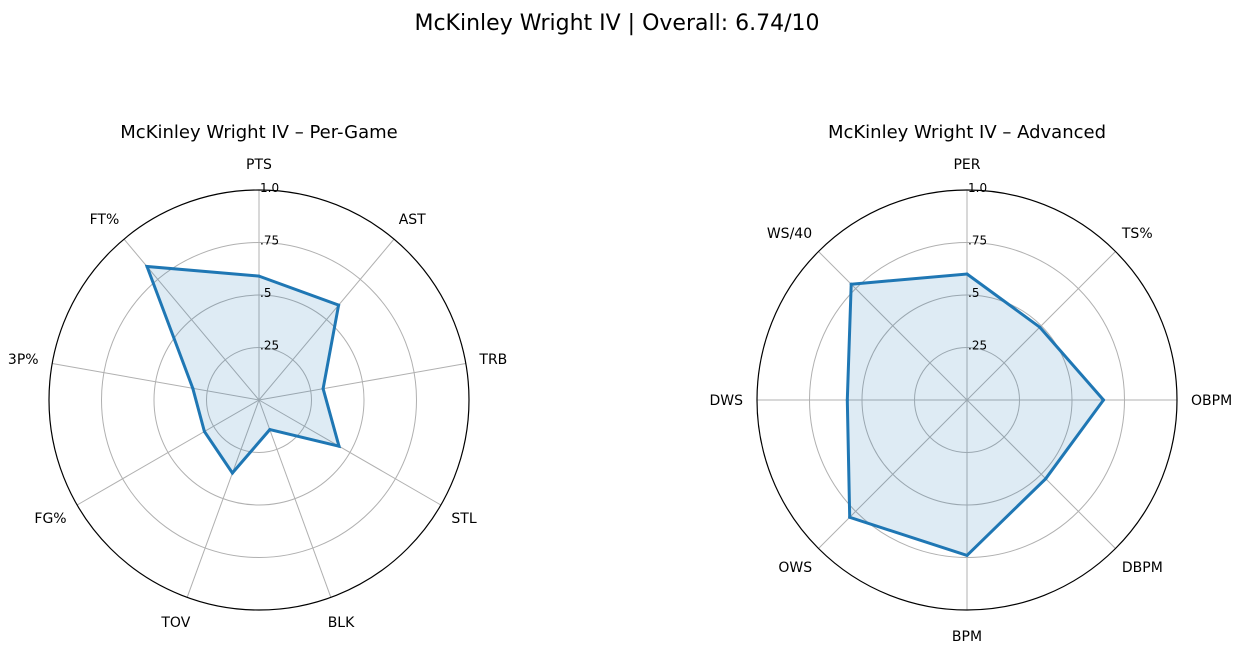 The width and height of the screenshot is (1234, 653). Describe the element at coordinates (463, 519) in the screenshot. I see `category-label: STL` at that location.